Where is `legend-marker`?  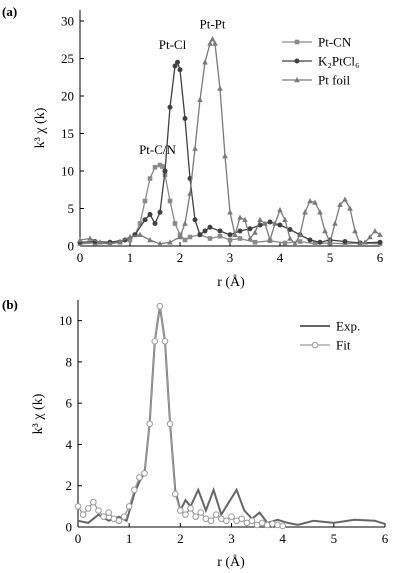
legend-marker is located at coordinates (297, 61).